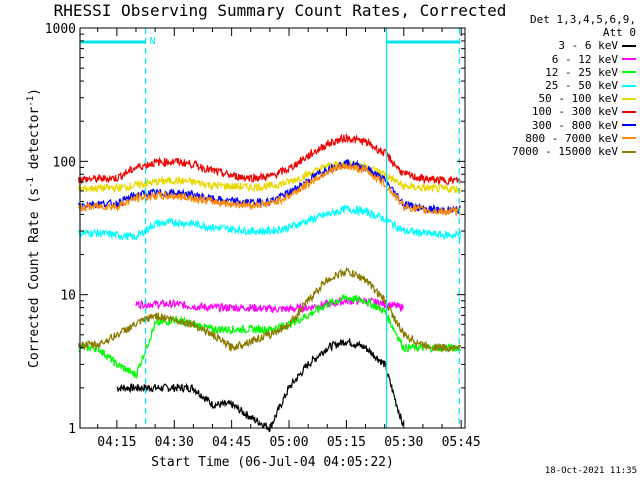  I want to click on legend-entry-0: 3 - 6 keV, so click(561, 45).